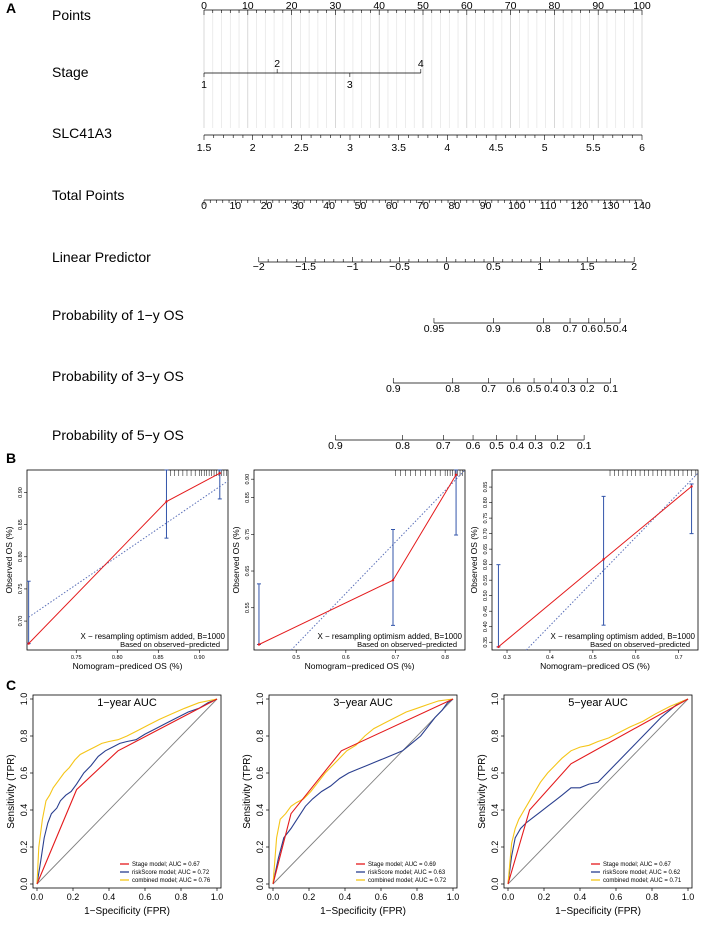 Image resolution: width=702 pixels, height=927 pixels. What do you see at coordinates (253, 148) in the screenshot?
I see `tick-label: 2` at bounding box center [253, 148].